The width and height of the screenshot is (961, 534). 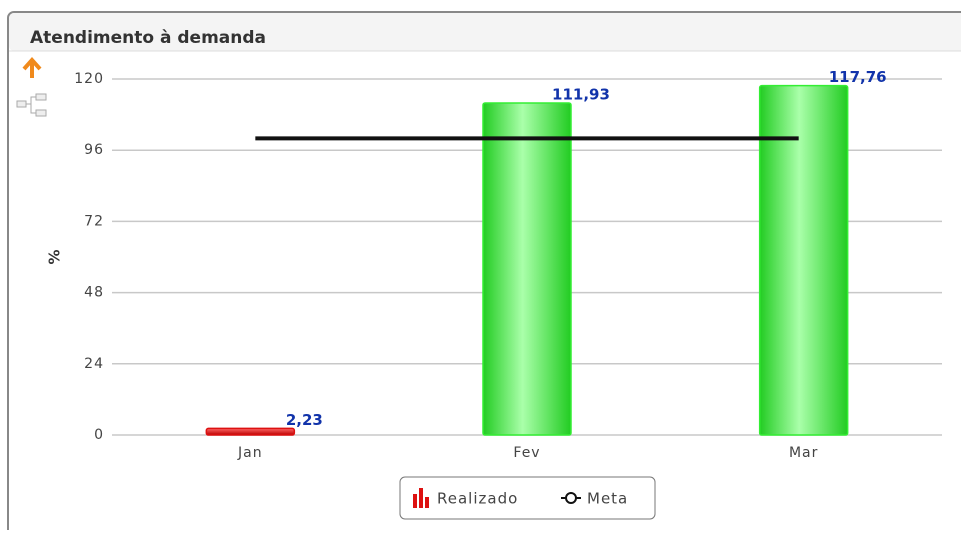 What do you see at coordinates (94, 150) in the screenshot?
I see `y-tick-label: 96` at bounding box center [94, 150].